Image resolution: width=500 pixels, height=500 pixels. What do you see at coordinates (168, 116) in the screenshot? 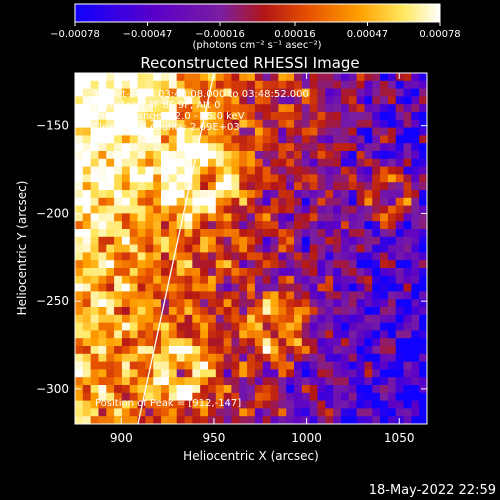
I see `annotation-energy-range: Energy Range: 12.0 - 25.0 keV` at bounding box center [168, 116].